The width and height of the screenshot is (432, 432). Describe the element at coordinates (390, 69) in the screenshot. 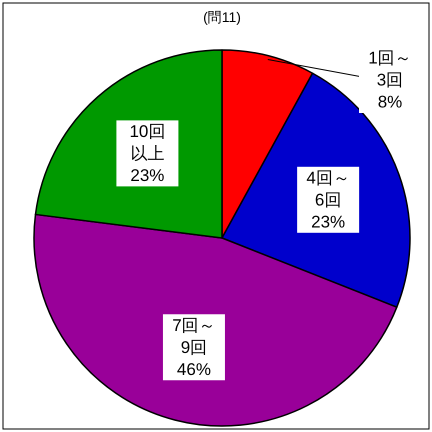

I see `slice-label: 1回～3回` at that location.